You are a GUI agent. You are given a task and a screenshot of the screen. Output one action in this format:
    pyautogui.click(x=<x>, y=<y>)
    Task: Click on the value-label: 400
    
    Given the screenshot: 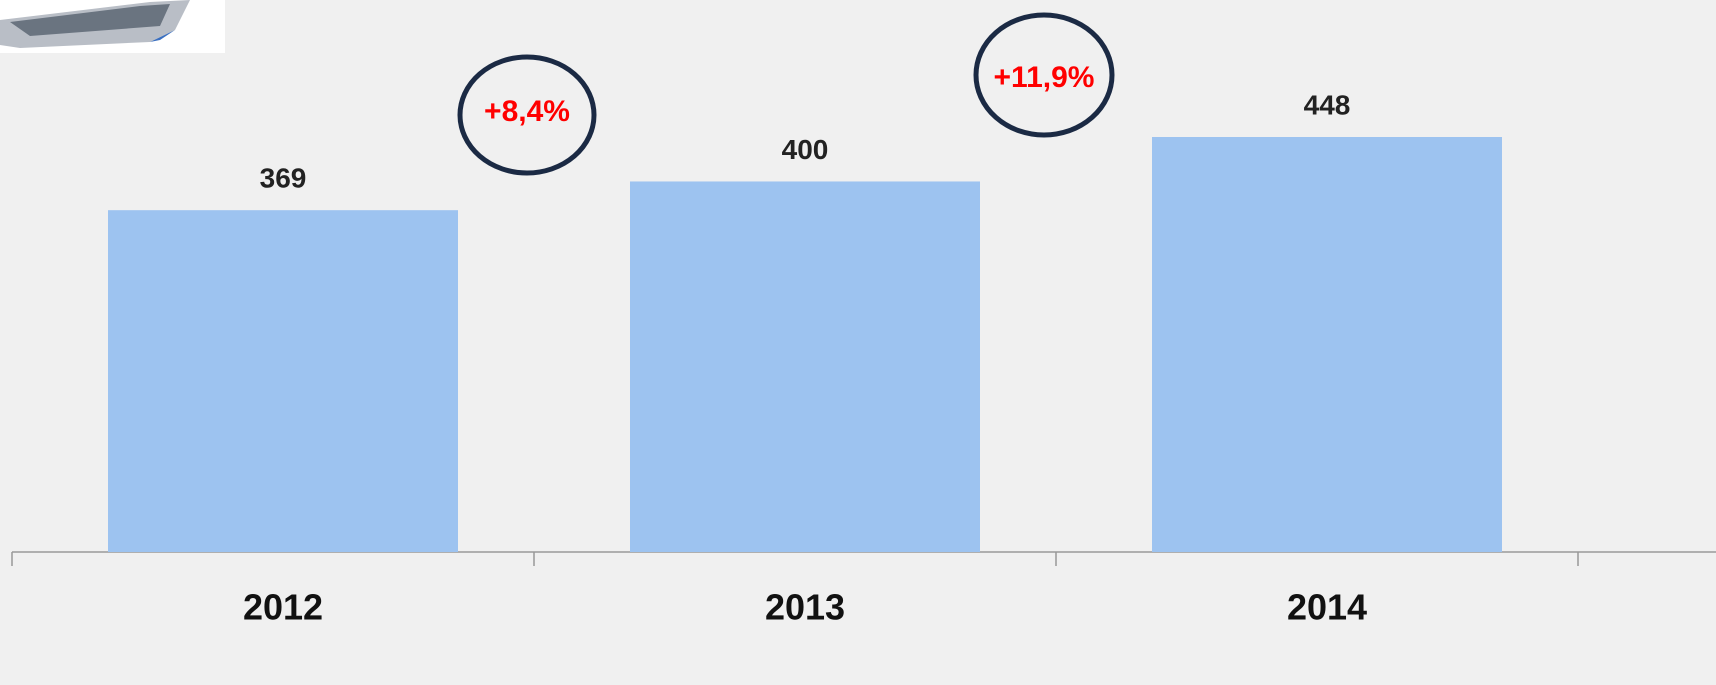 What is the action you would take?
    pyautogui.click(x=805, y=149)
    